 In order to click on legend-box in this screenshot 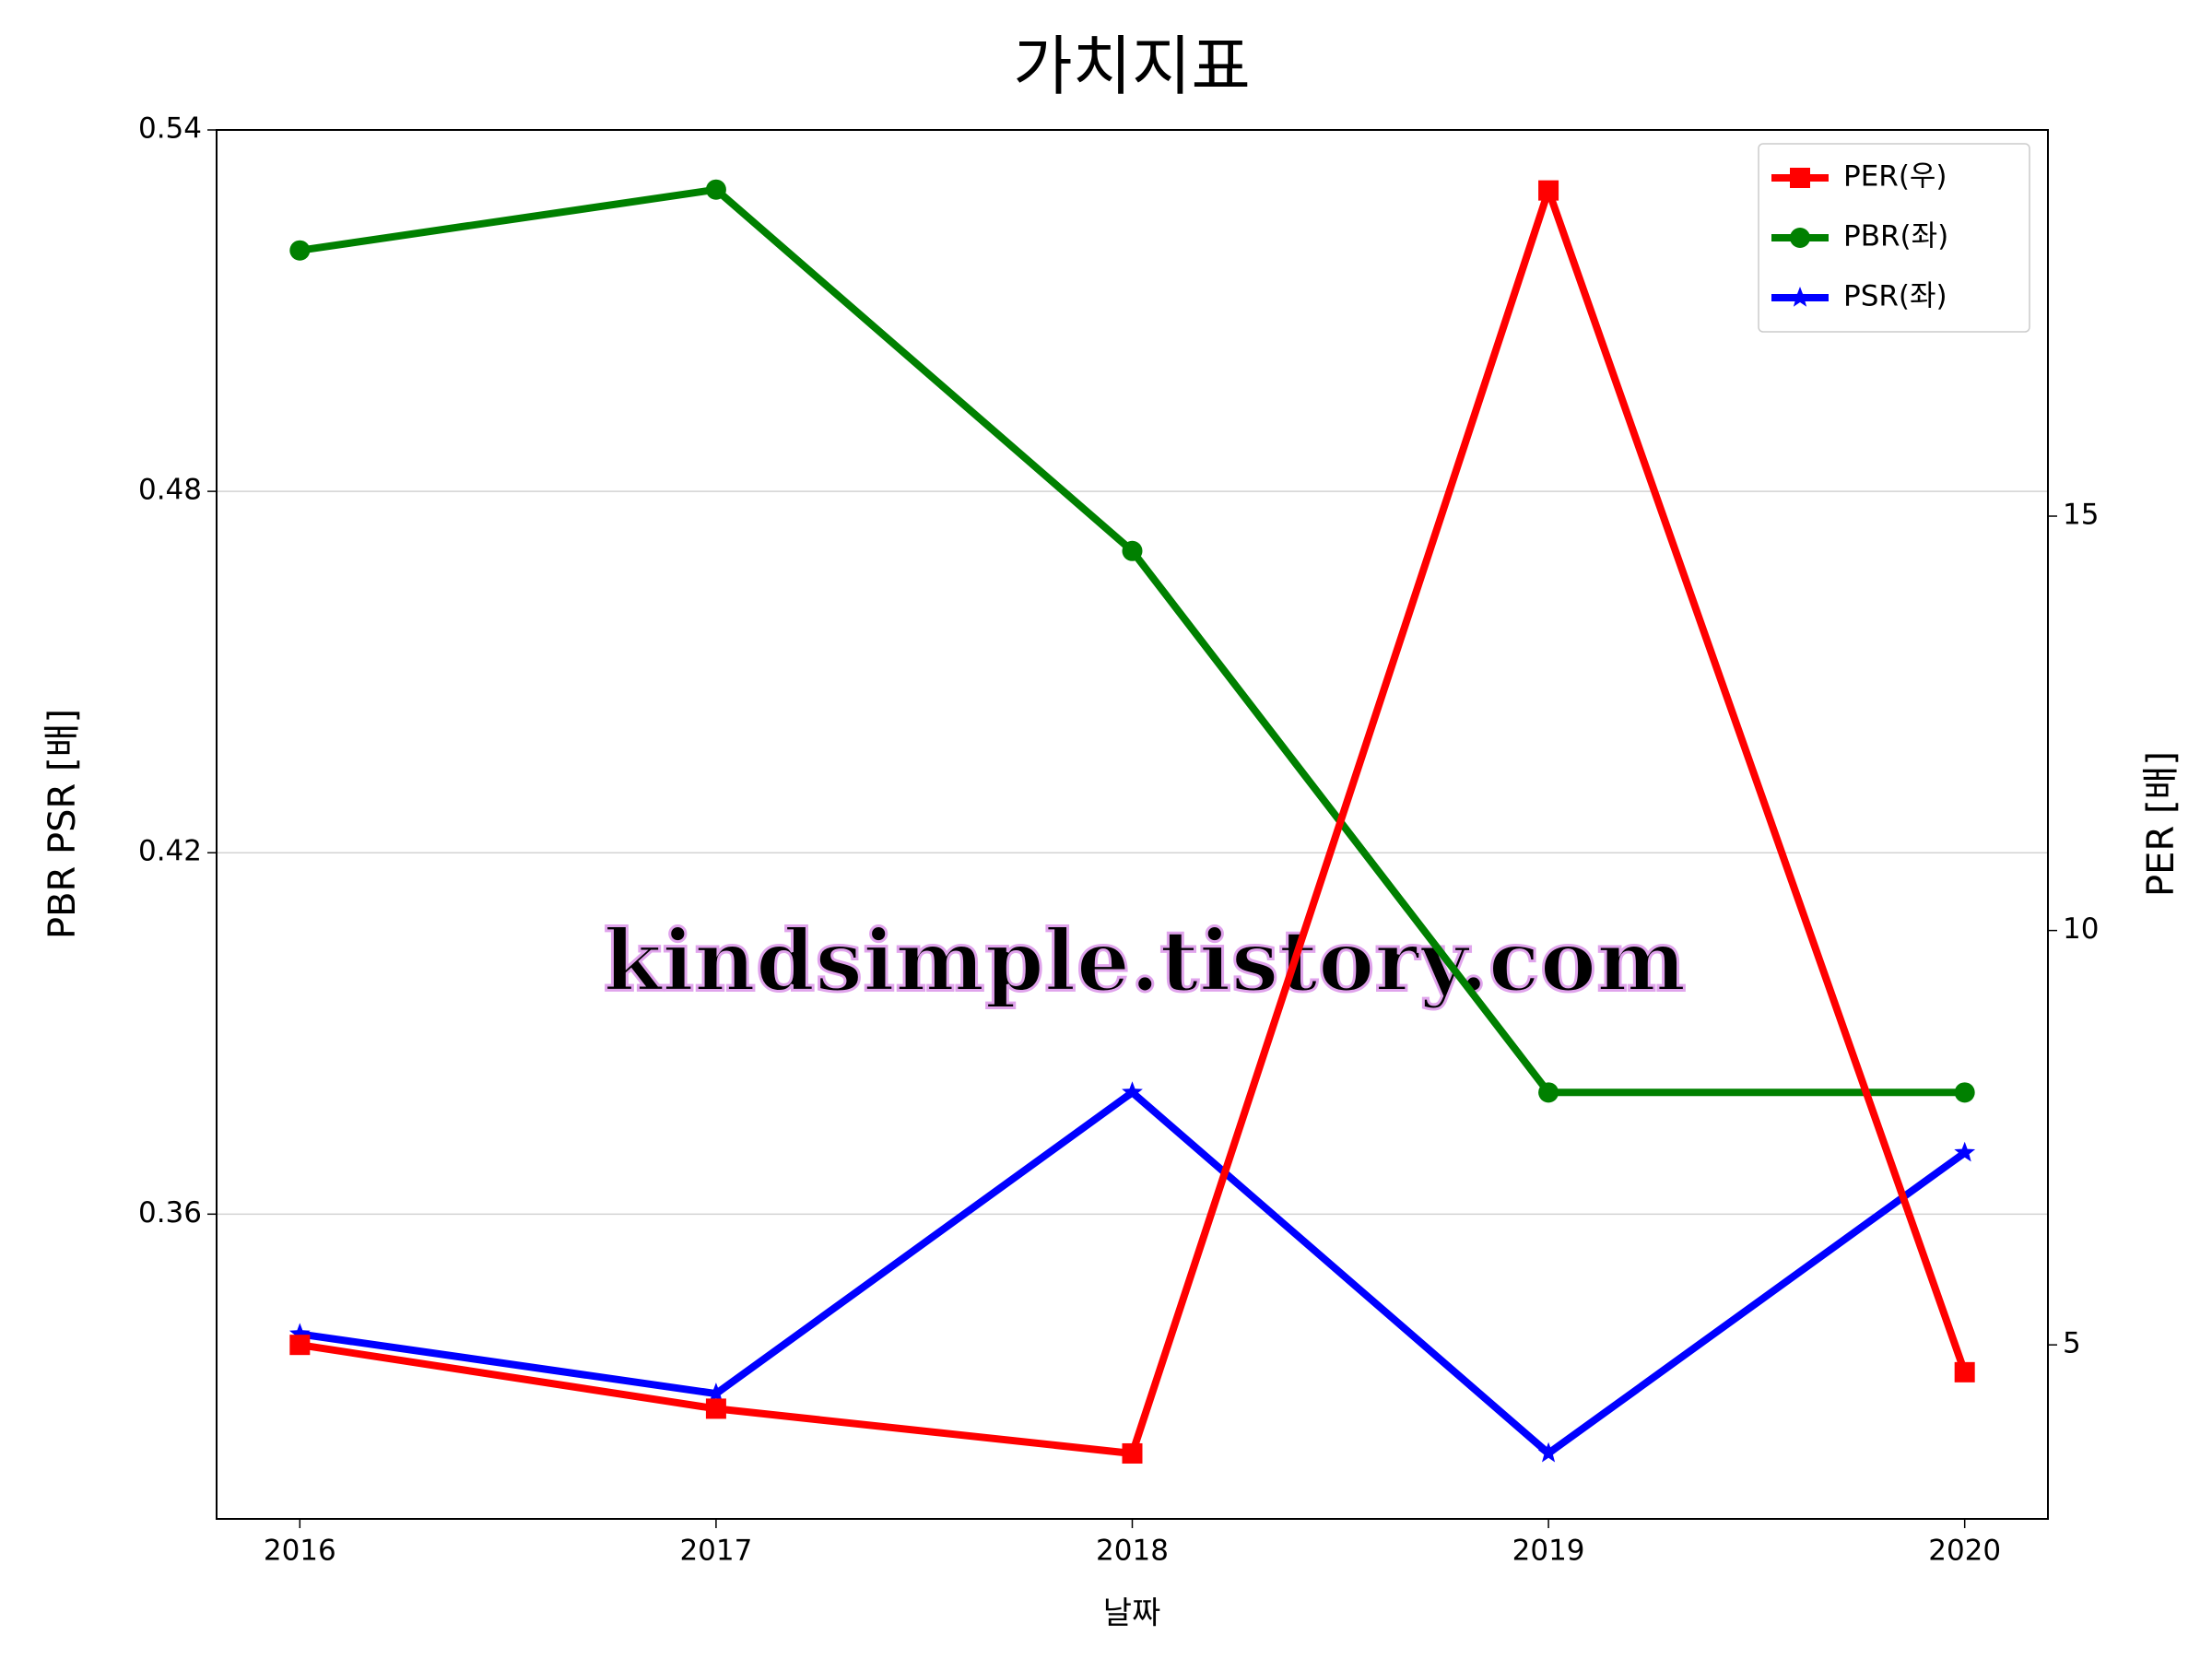, I will do `click(1894, 238)`.